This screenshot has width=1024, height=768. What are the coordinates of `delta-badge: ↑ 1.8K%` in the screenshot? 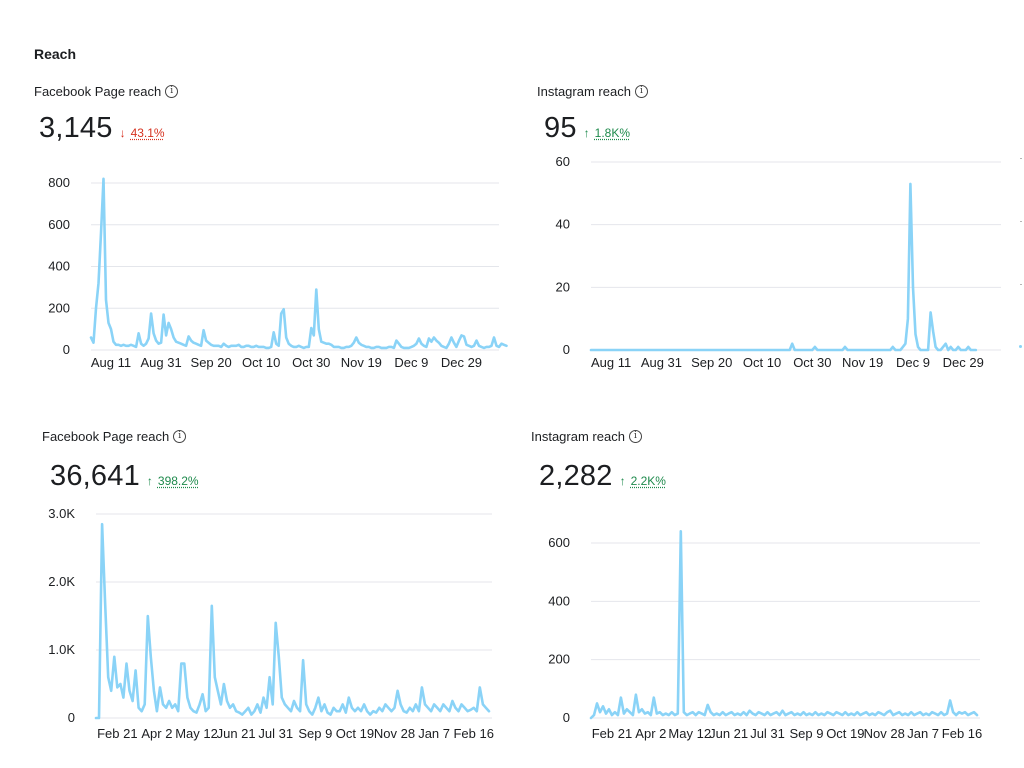 It's located at (607, 133).